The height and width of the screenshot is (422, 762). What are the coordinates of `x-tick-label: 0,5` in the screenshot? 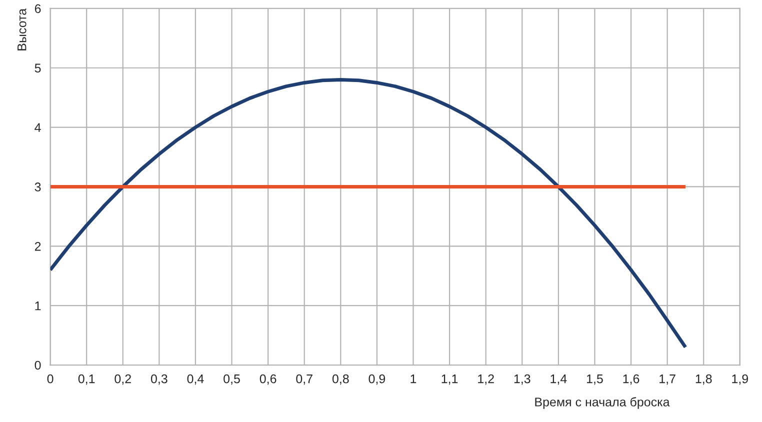 It's located at (232, 379).